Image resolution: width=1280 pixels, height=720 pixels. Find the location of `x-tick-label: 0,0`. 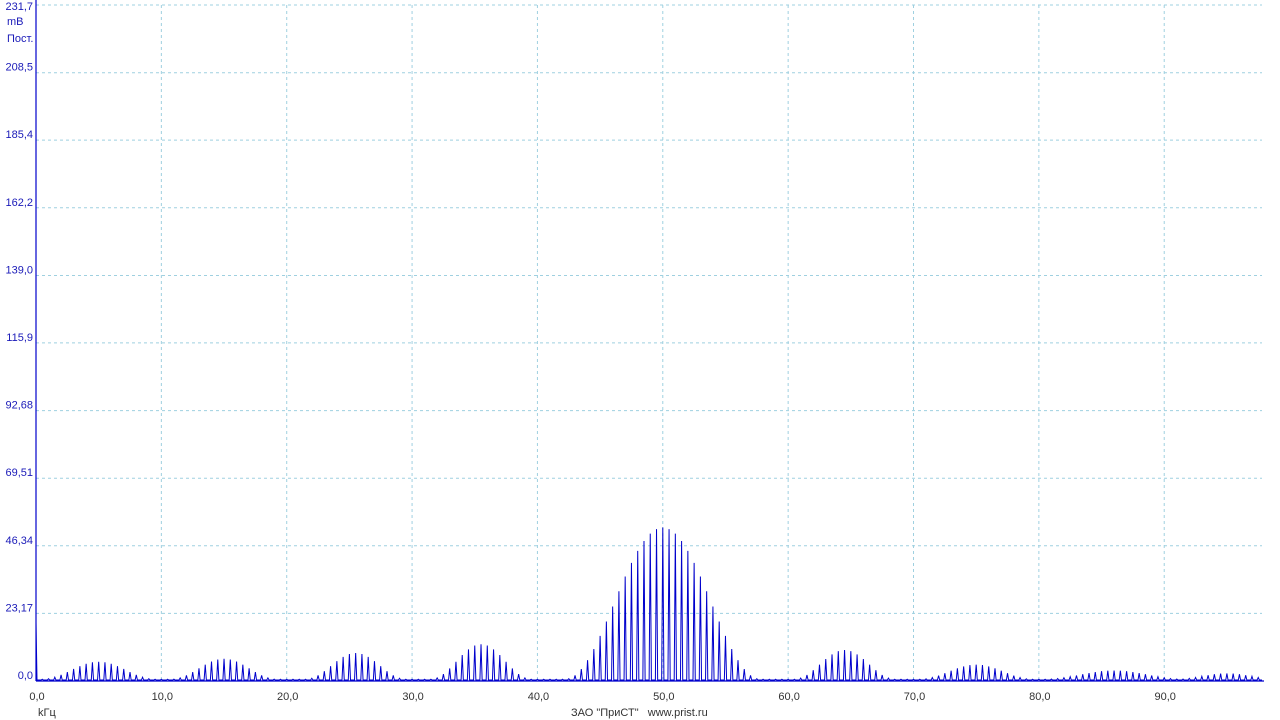

x-tick-label: 0,0 is located at coordinates (36, 697).